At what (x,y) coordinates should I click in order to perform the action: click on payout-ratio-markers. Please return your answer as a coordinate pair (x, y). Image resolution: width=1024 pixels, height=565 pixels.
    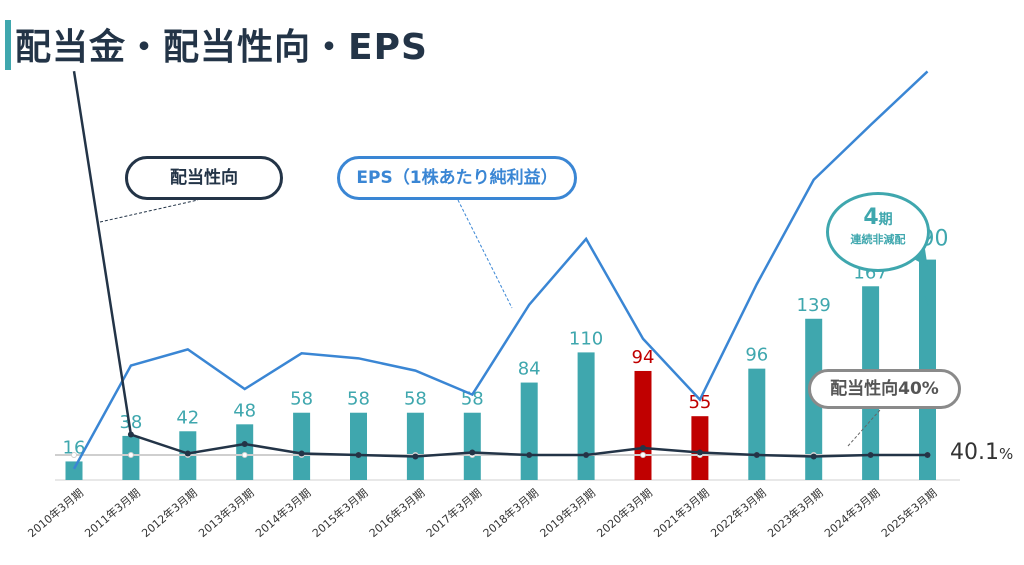
    Looking at the image, I should click on (529, 445).